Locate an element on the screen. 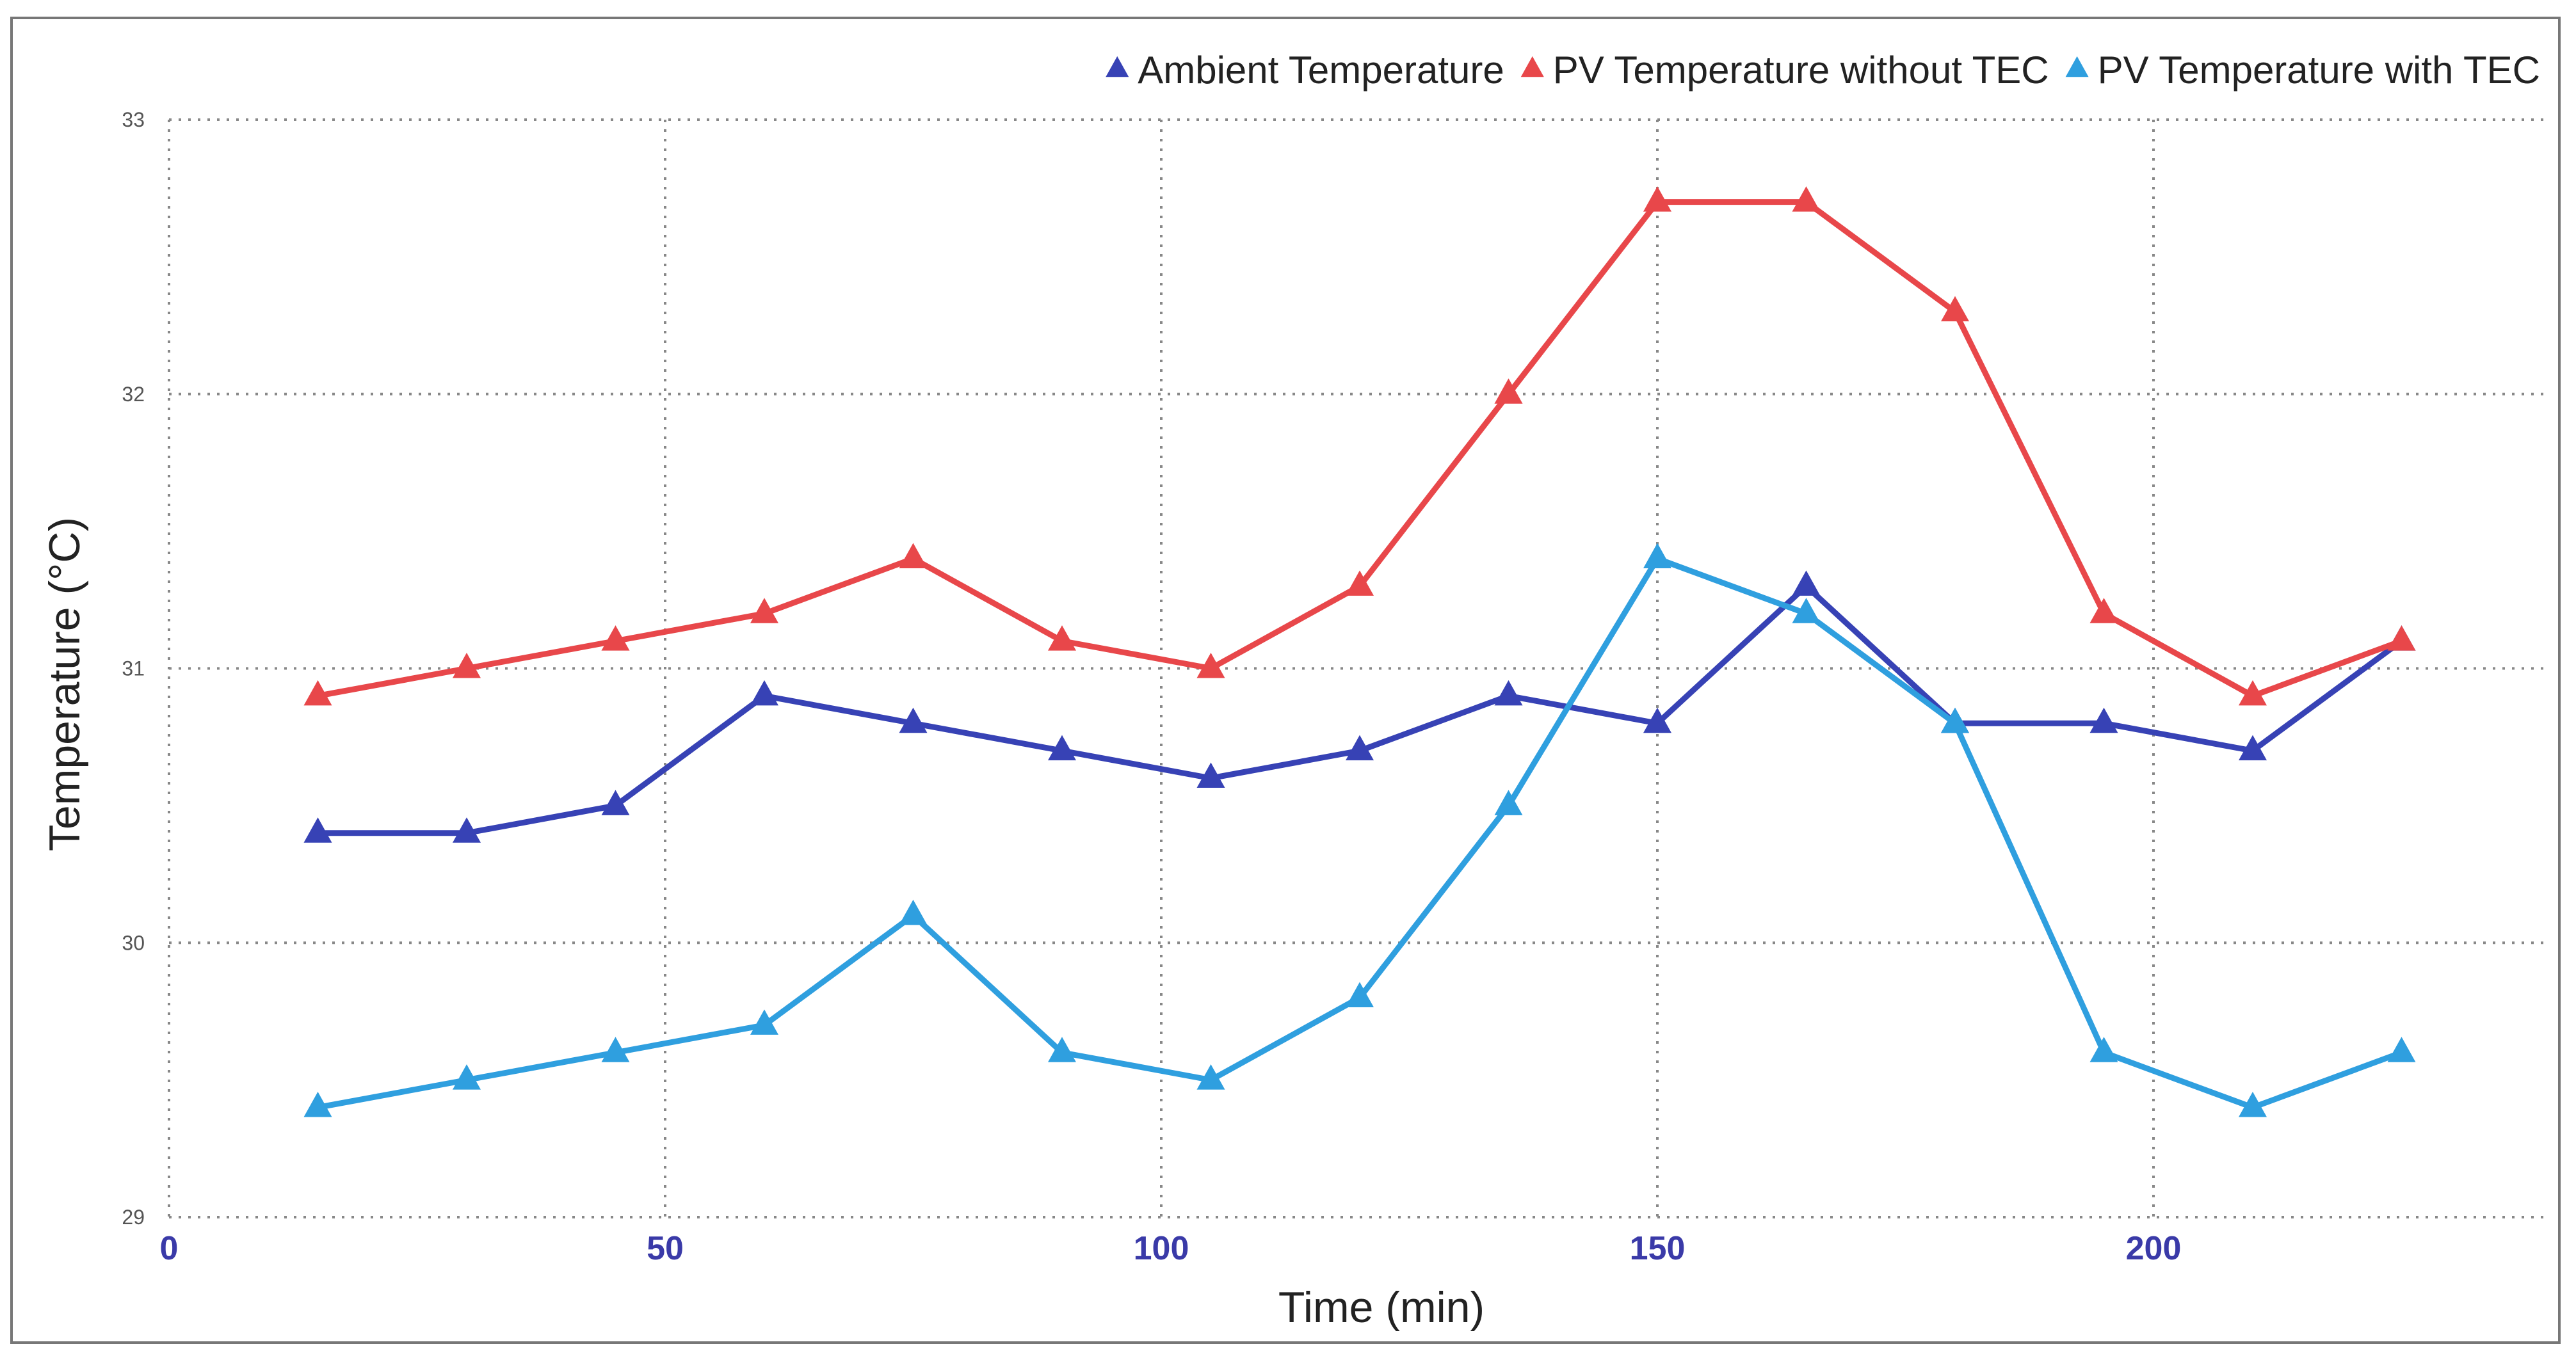 Image resolution: width=2576 pixels, height=1365 pixels. x-tick-label: 0 is located at coordinates (169, 1248).